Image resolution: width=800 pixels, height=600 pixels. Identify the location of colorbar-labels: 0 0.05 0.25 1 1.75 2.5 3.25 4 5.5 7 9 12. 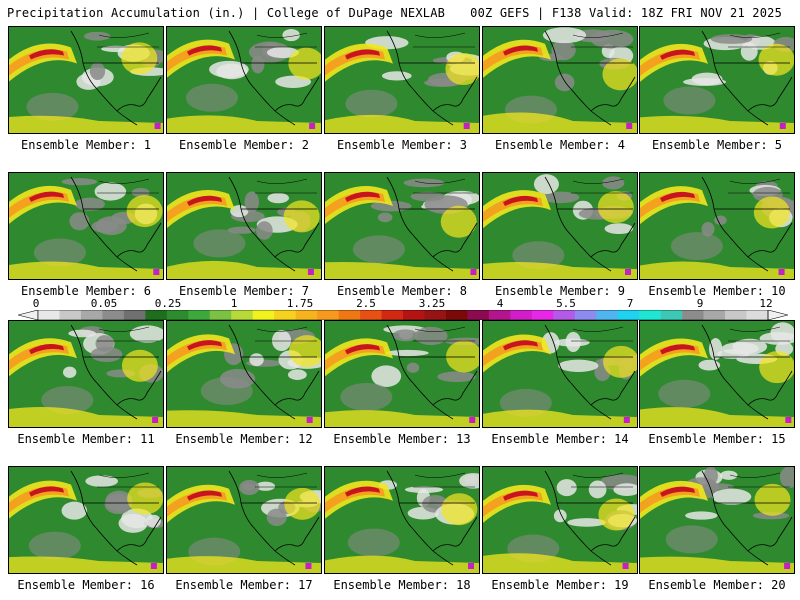
(403, 303).